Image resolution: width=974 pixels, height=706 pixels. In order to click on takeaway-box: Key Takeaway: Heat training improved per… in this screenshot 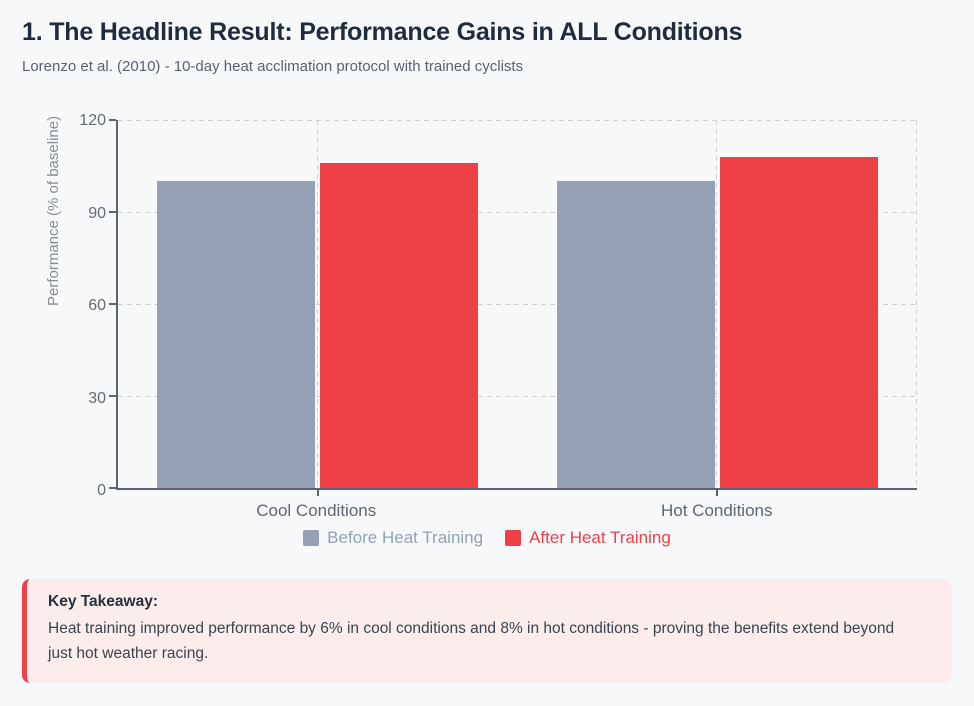, I will do `click(487, 631)`.